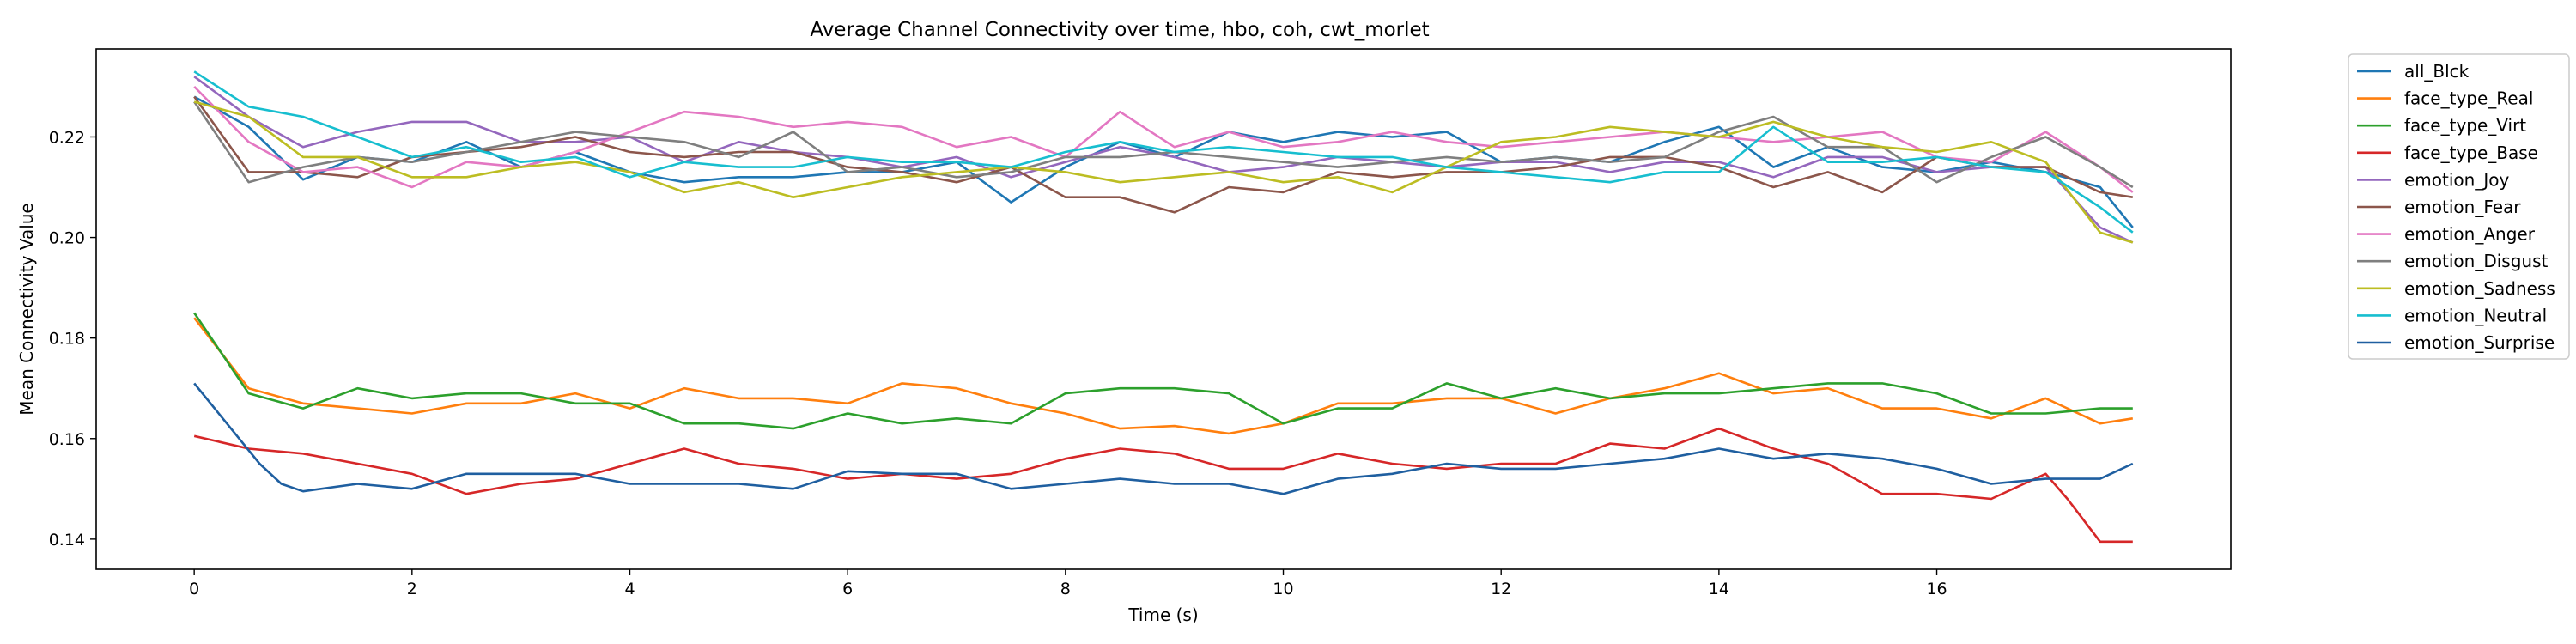  What do you see at coordinates (1162, 615) in the screenshot?
I see `x-axis-label: Time (s)` at bounding box center [1162, 615].